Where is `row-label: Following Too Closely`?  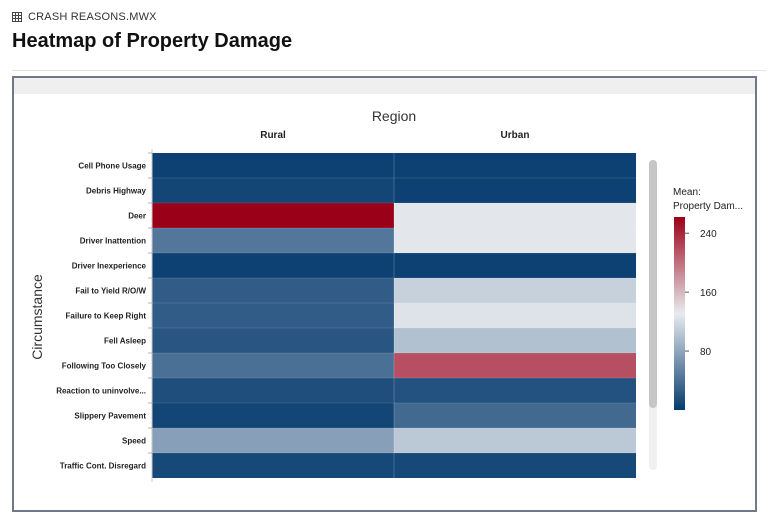
row-label: Following Too Closely is located at coordinates (104, 366).